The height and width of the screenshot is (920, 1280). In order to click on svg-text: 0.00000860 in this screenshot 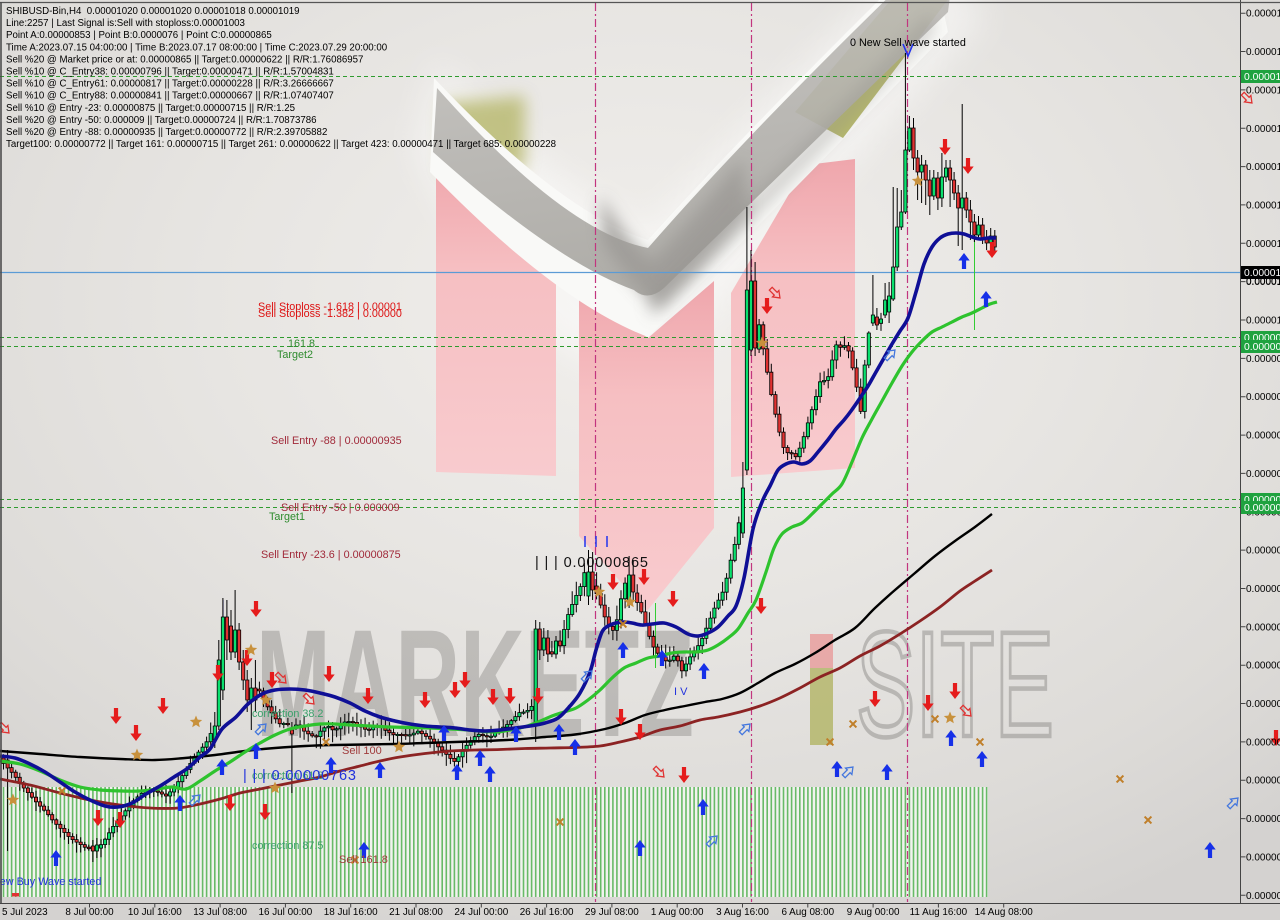, I will do `click(1263, 589)`.